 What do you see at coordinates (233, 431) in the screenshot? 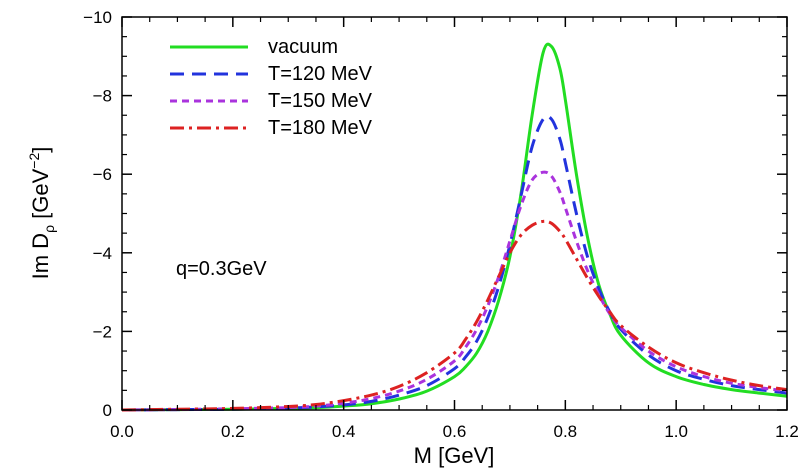
I see `x-tick-label: 0.2` at bounding box center [233, 431].